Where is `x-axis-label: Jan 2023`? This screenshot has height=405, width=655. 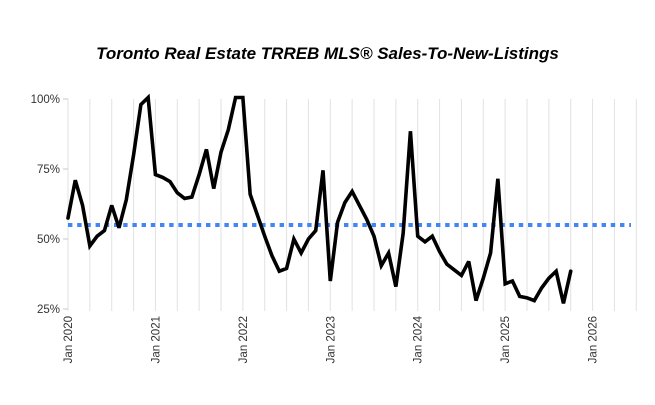 x-axis-label: Jan 2023 is located at coordinates (331, 339).